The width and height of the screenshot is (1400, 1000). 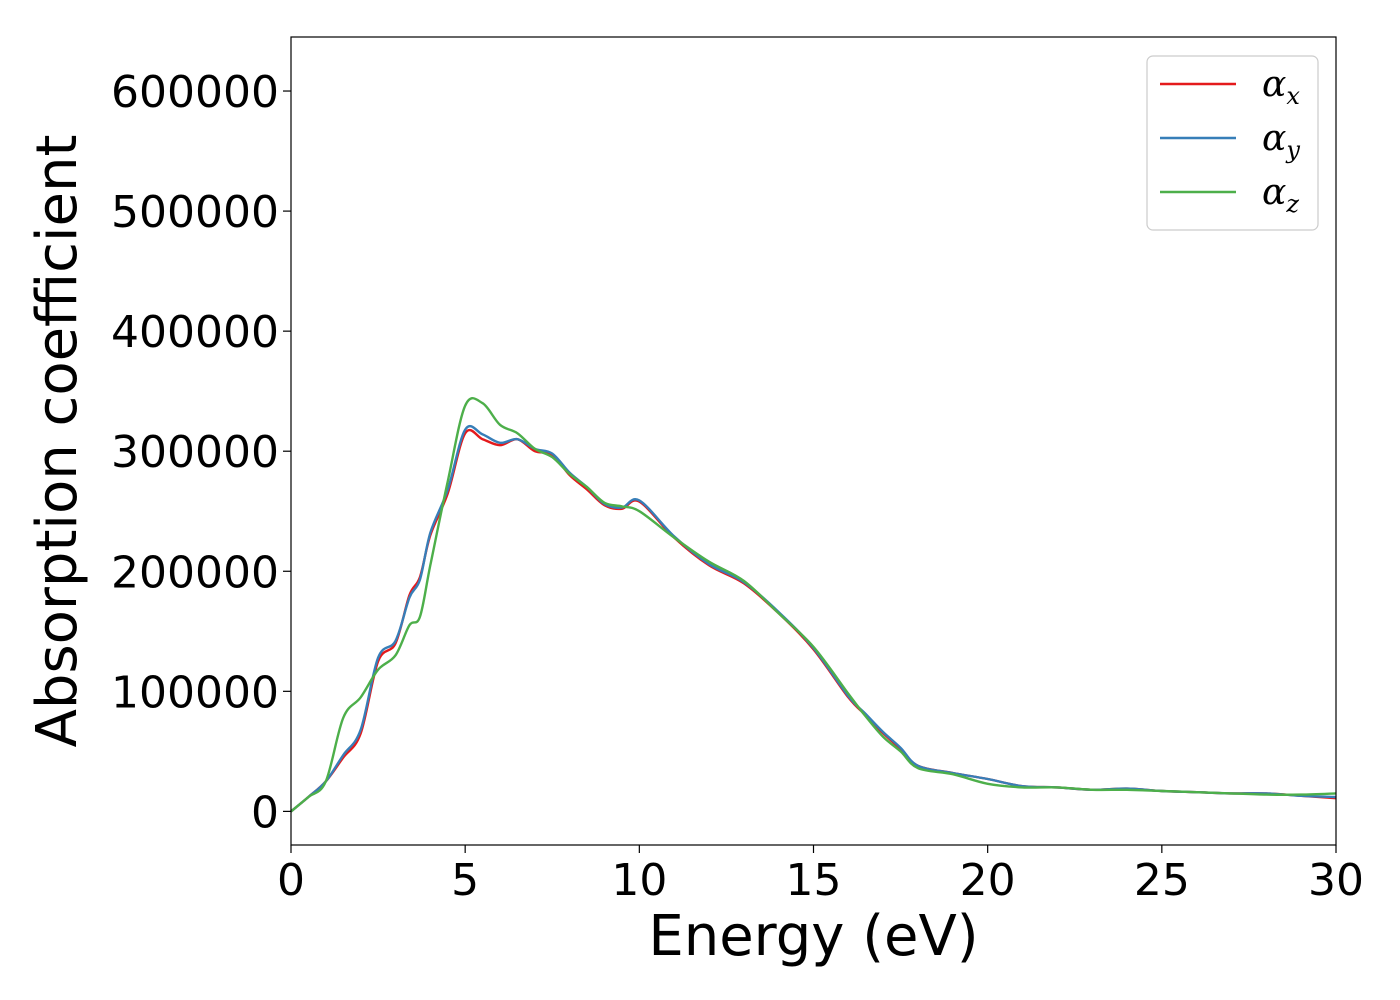 What do you see at coordinates (465, 880) in the screenshot?
I see `x-tick-label: 5` at bounding box center [465, 880].